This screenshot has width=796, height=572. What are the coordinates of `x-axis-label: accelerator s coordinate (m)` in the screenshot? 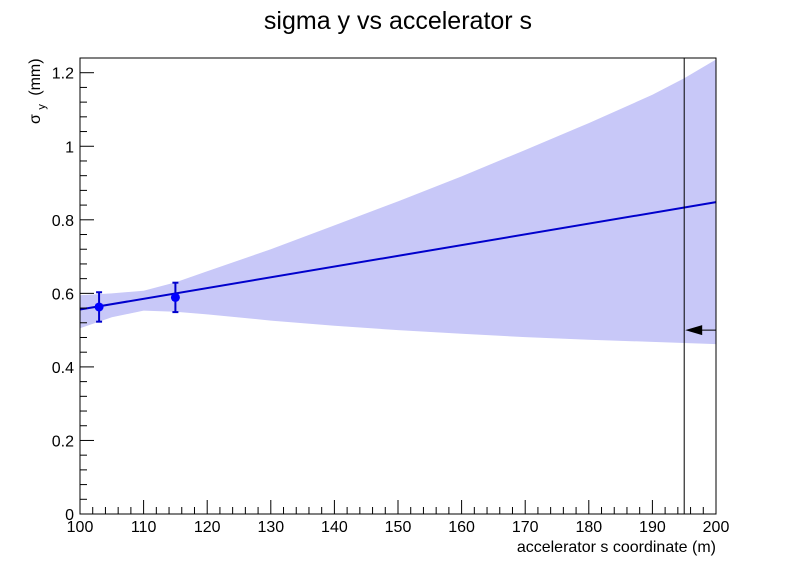 It's located at (616, 547).